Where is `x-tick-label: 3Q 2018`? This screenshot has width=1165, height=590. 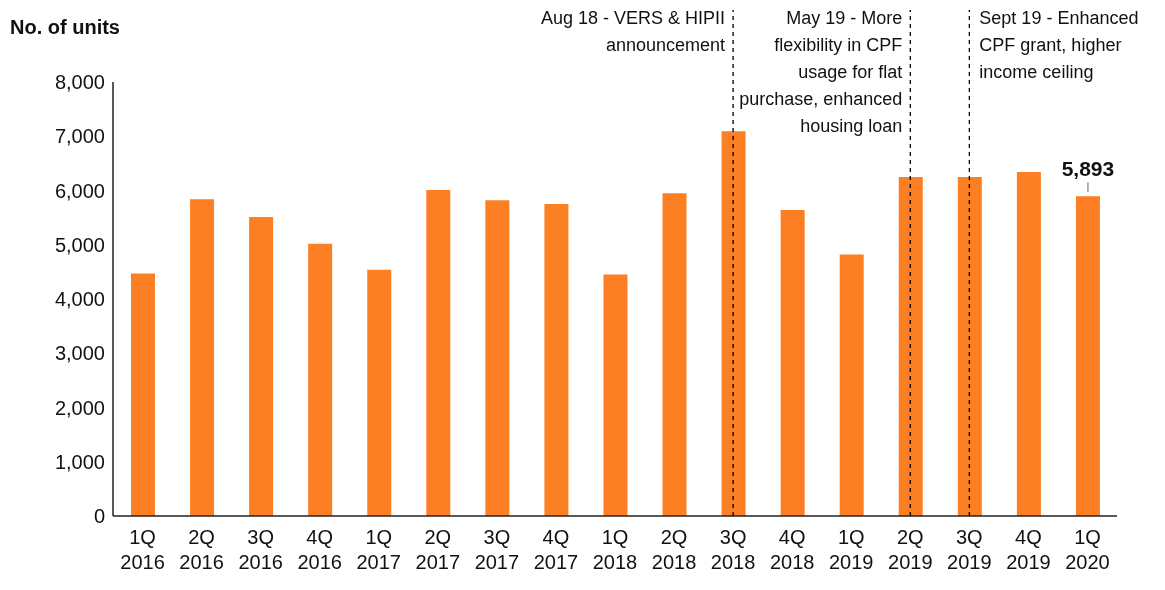
x-tick-label: 3Q 2018 is located at coordinates (733, 549).